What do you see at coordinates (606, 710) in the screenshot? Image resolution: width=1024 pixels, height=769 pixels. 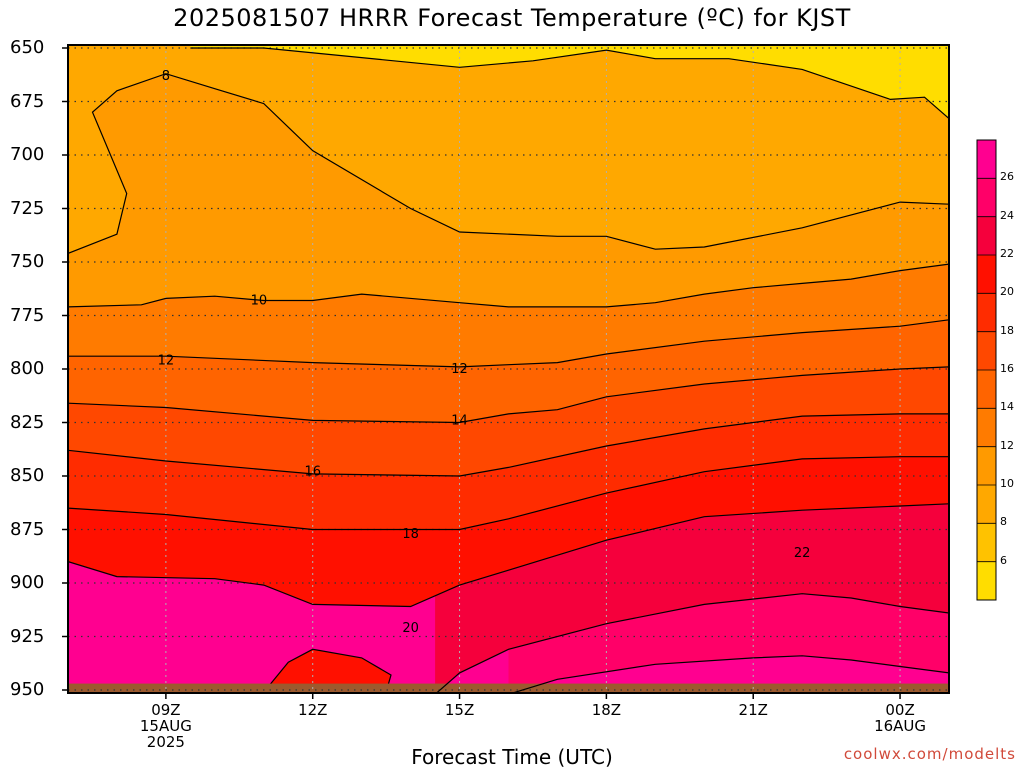 I see `x-tick-label: 18Z` at bounding box center [606, 710].